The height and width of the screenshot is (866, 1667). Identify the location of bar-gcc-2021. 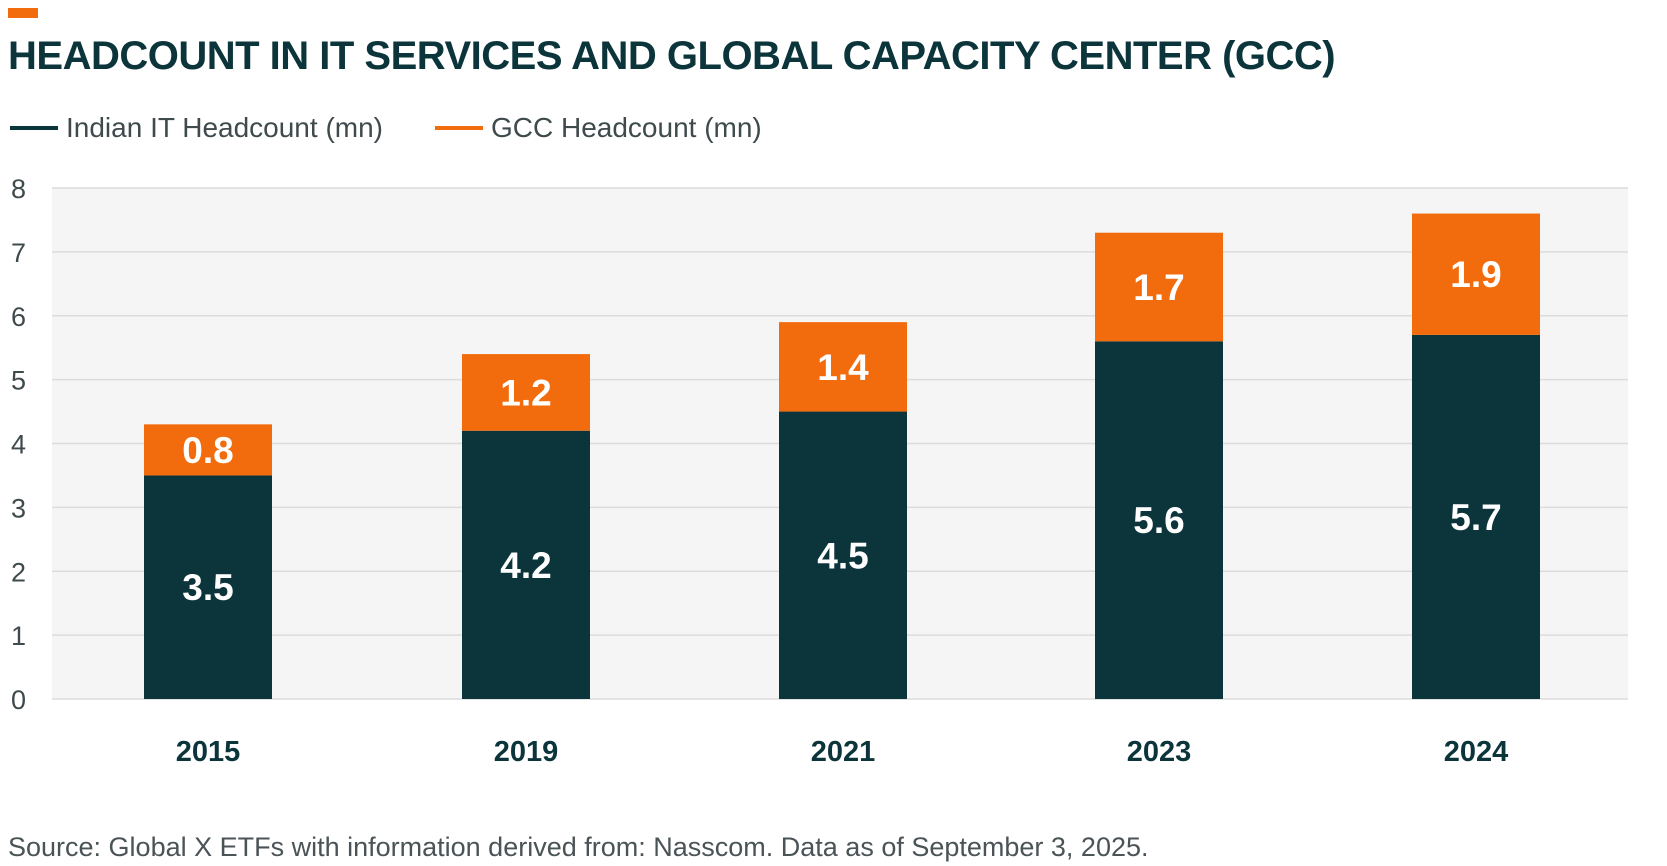
(843, 367).